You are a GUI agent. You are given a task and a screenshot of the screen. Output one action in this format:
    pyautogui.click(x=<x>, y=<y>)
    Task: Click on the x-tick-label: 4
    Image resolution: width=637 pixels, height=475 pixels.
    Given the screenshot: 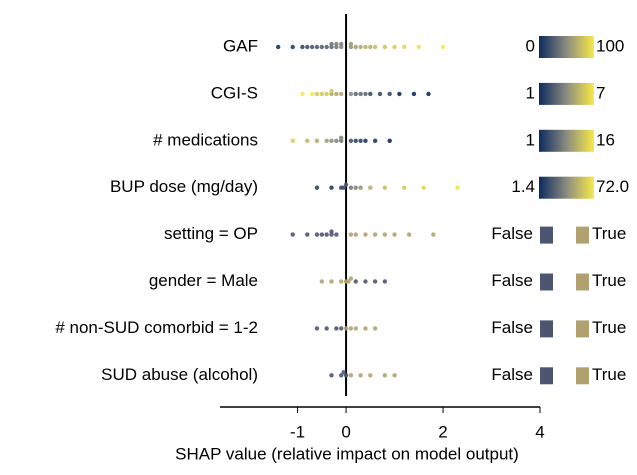 What is the action you would take?
    pyautogui.click(x=539, y=431)
    